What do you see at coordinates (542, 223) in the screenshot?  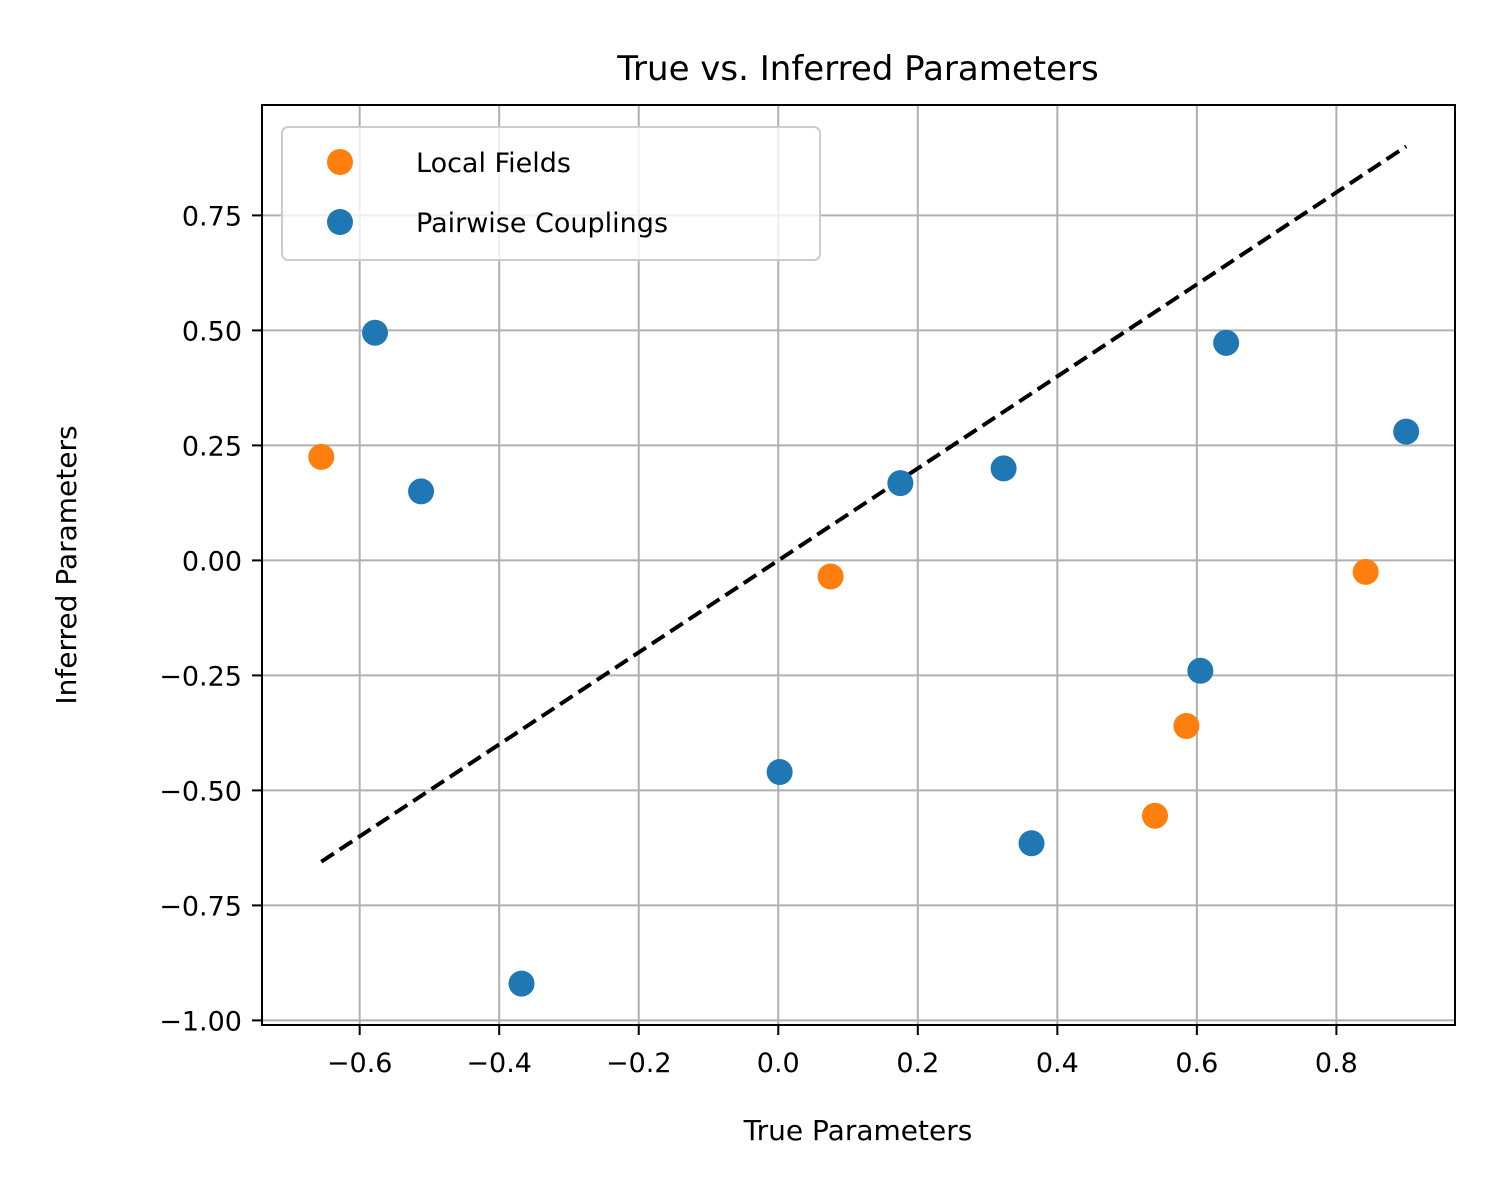 I see `legend-label: Pairwise Couplings` at bounding box center [542, 223].